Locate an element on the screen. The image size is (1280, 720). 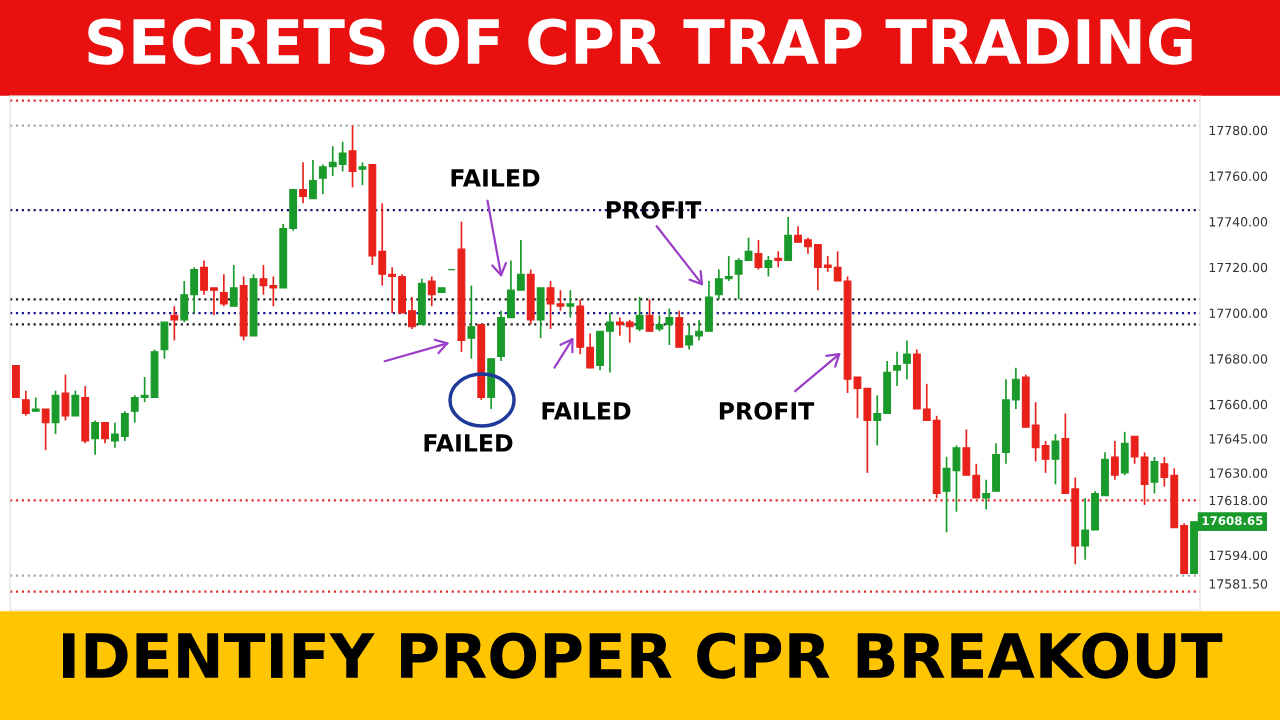
text: 17608.65 is located at coordinates (1232, 521).